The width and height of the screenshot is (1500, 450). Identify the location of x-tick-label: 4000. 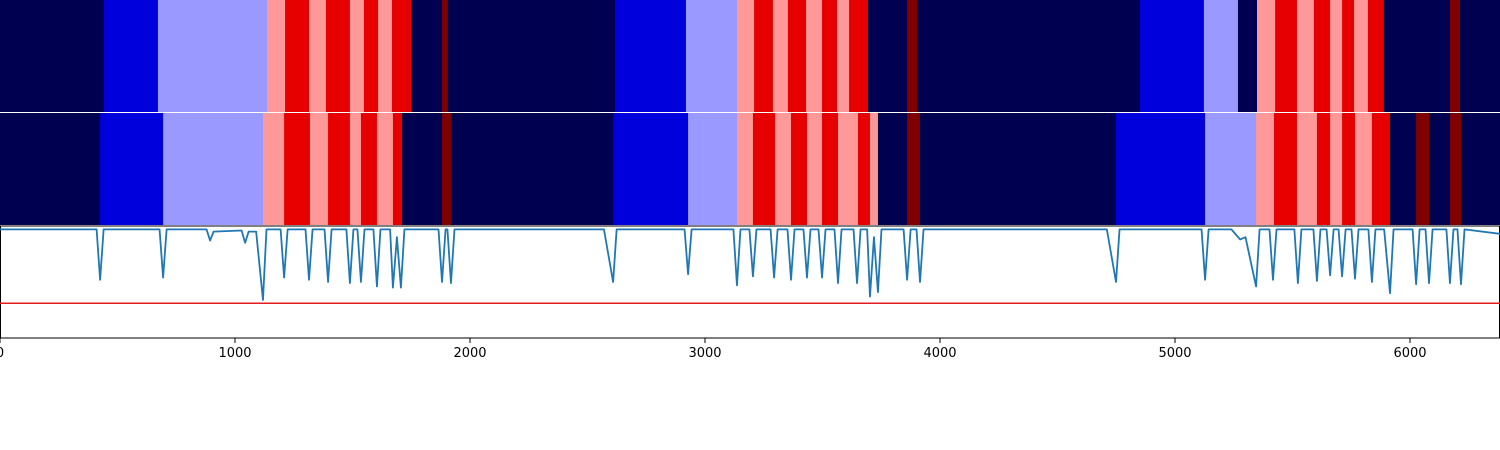
(939, 353).